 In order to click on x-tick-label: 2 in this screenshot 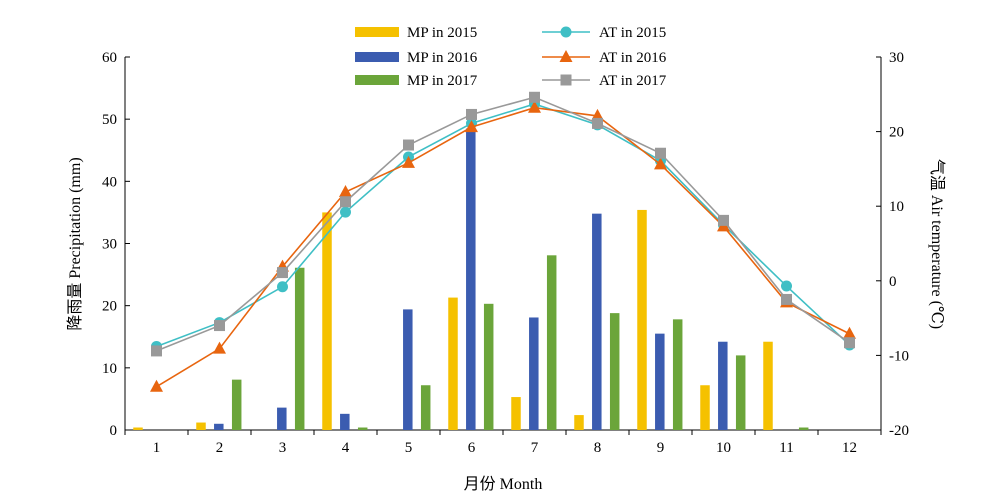, I will do `click(220, 448)`.